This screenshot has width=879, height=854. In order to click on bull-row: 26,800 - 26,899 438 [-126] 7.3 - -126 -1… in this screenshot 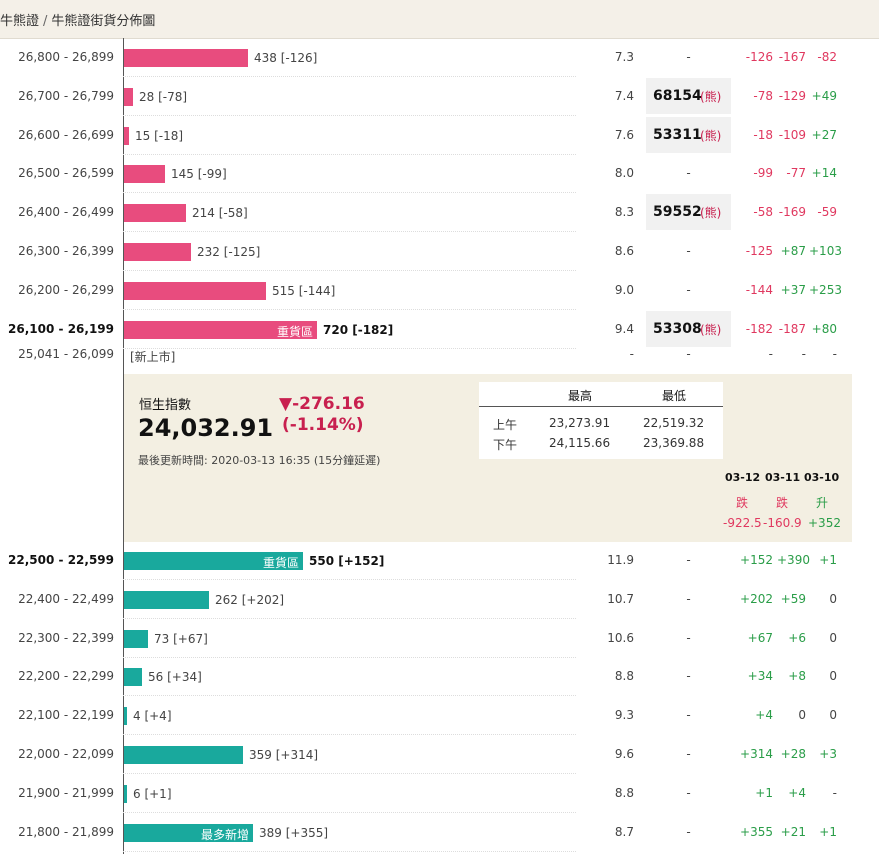, I will do `click(439, 58)`.